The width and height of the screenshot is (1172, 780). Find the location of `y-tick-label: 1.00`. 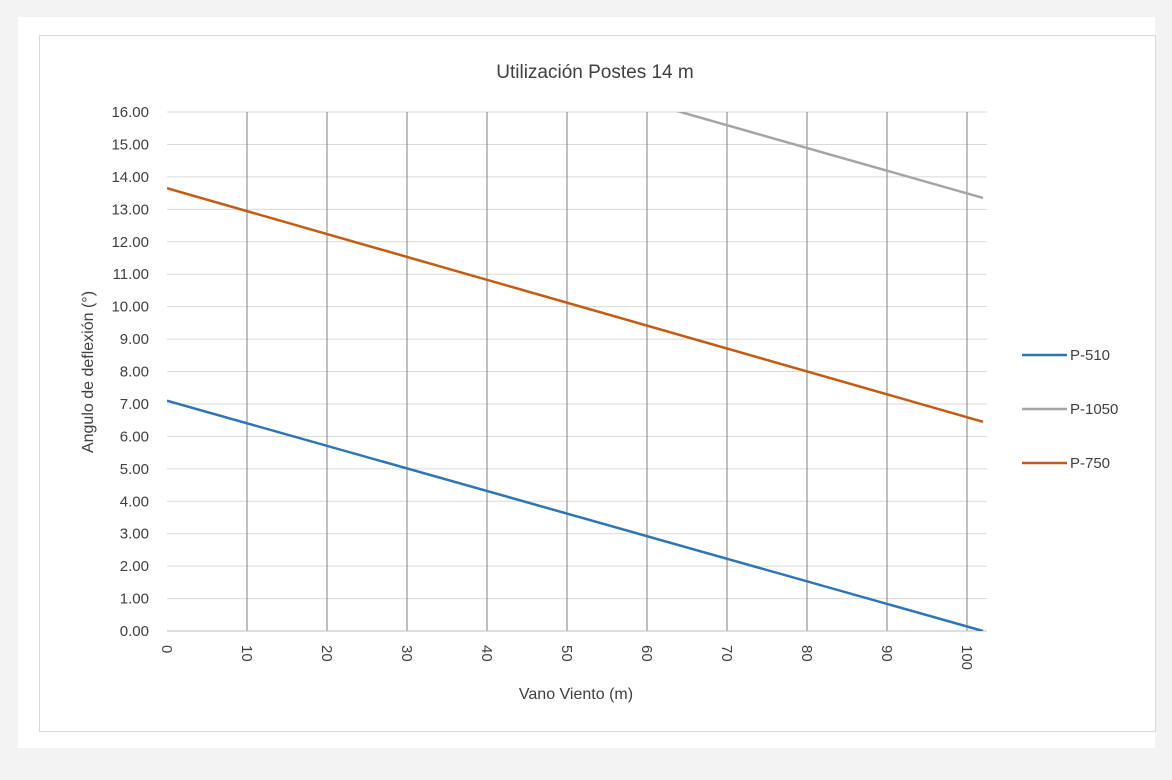

y-tick-label: 1.00 is located at coordinates (134, 599).